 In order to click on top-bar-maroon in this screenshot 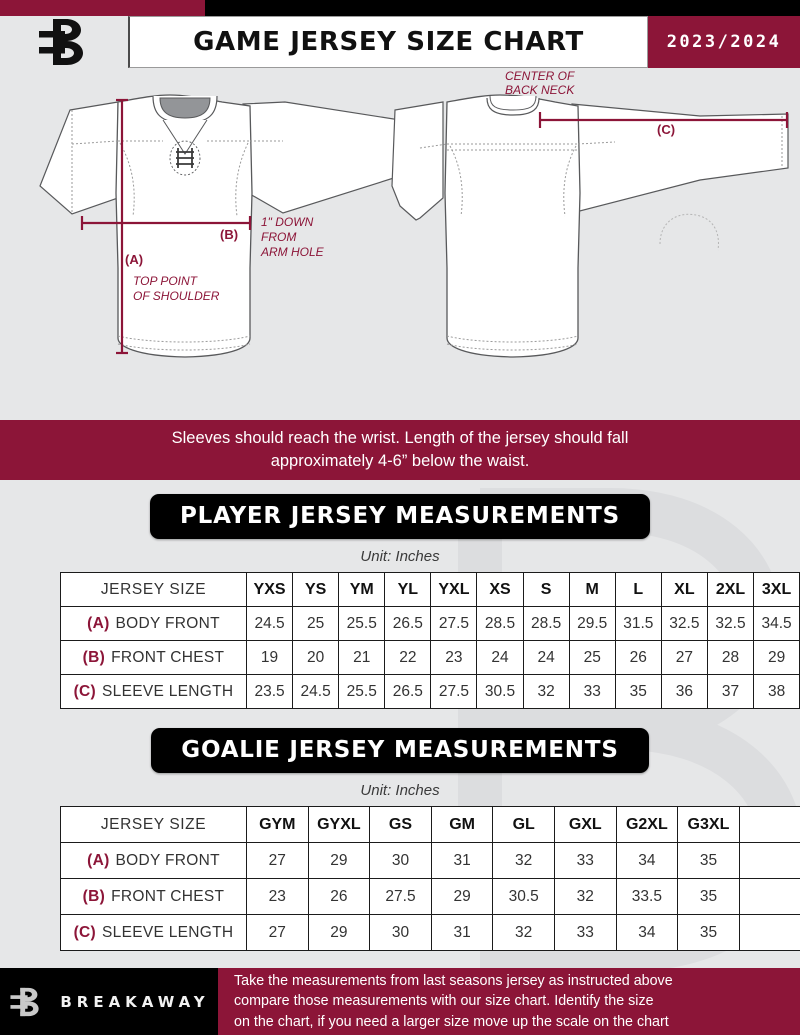, I will do `click(102, 8)`.